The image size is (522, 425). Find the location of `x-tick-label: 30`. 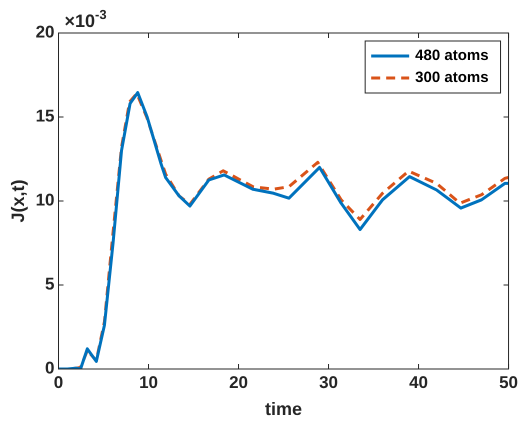

x-tick-label: 30 is located at coordinates (328, 382).